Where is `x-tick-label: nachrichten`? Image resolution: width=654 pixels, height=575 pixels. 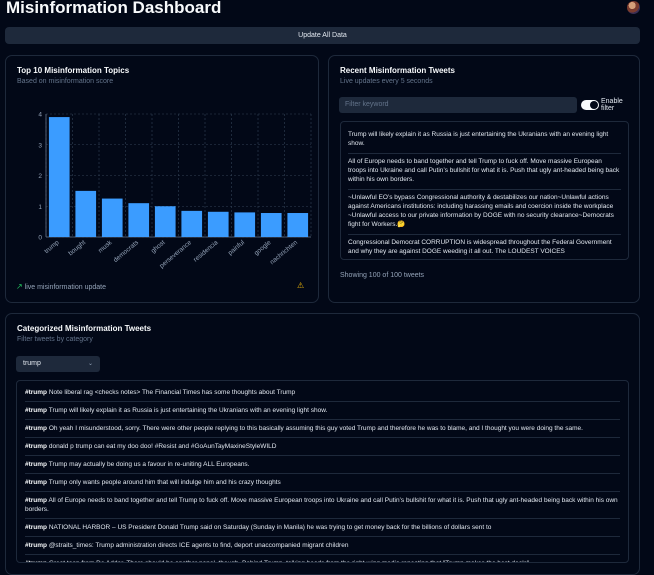
x-tick-label: nachrichten is located at coordinates (284, 252).